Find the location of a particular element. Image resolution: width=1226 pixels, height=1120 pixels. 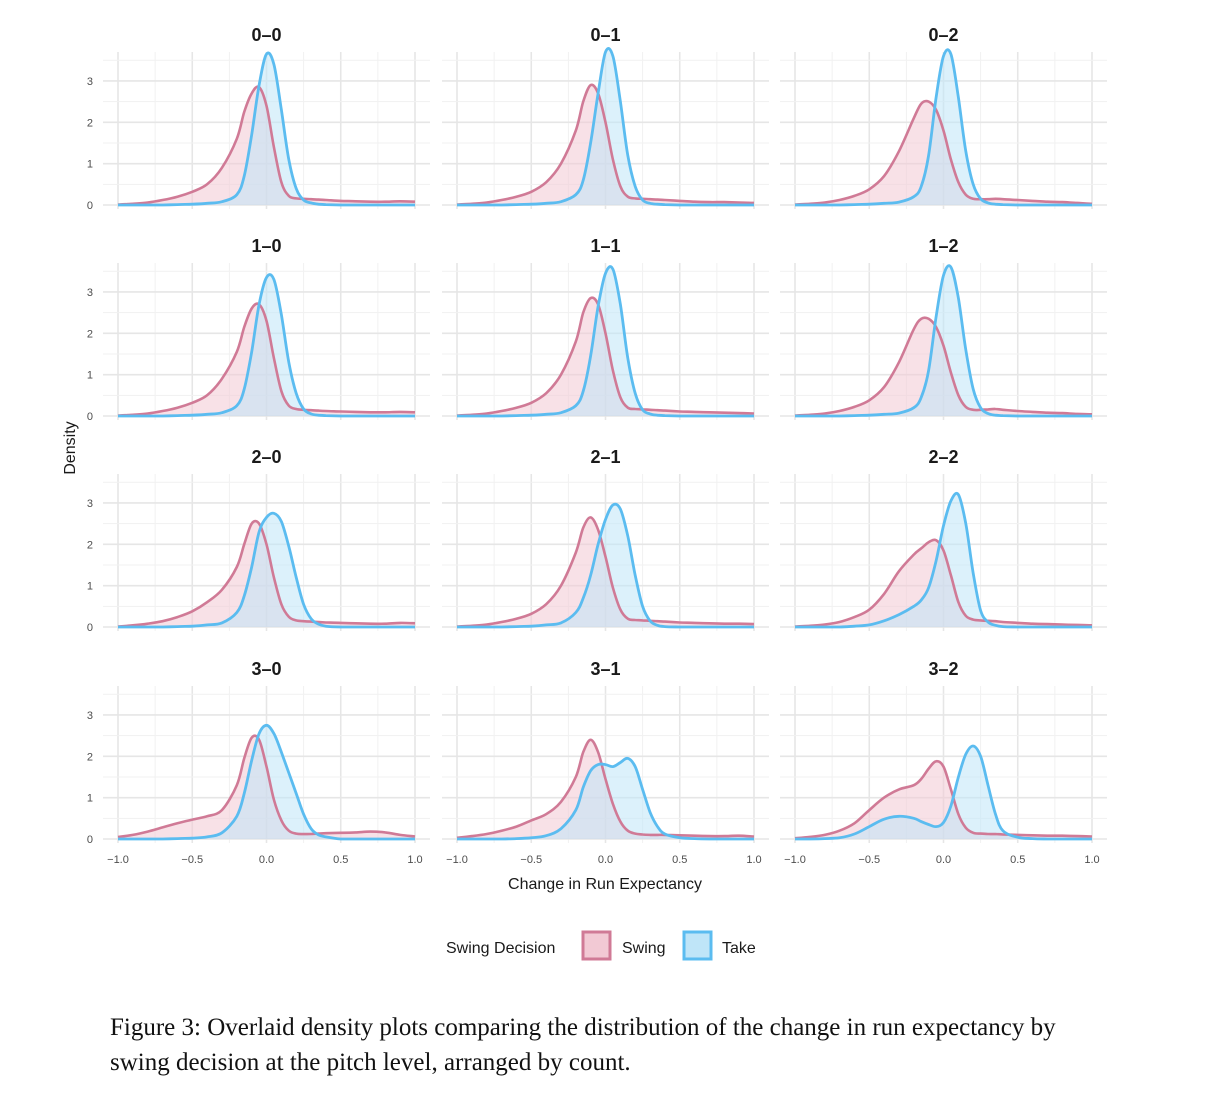

panel-title: 1–1 is located at coordinates (605, 246).